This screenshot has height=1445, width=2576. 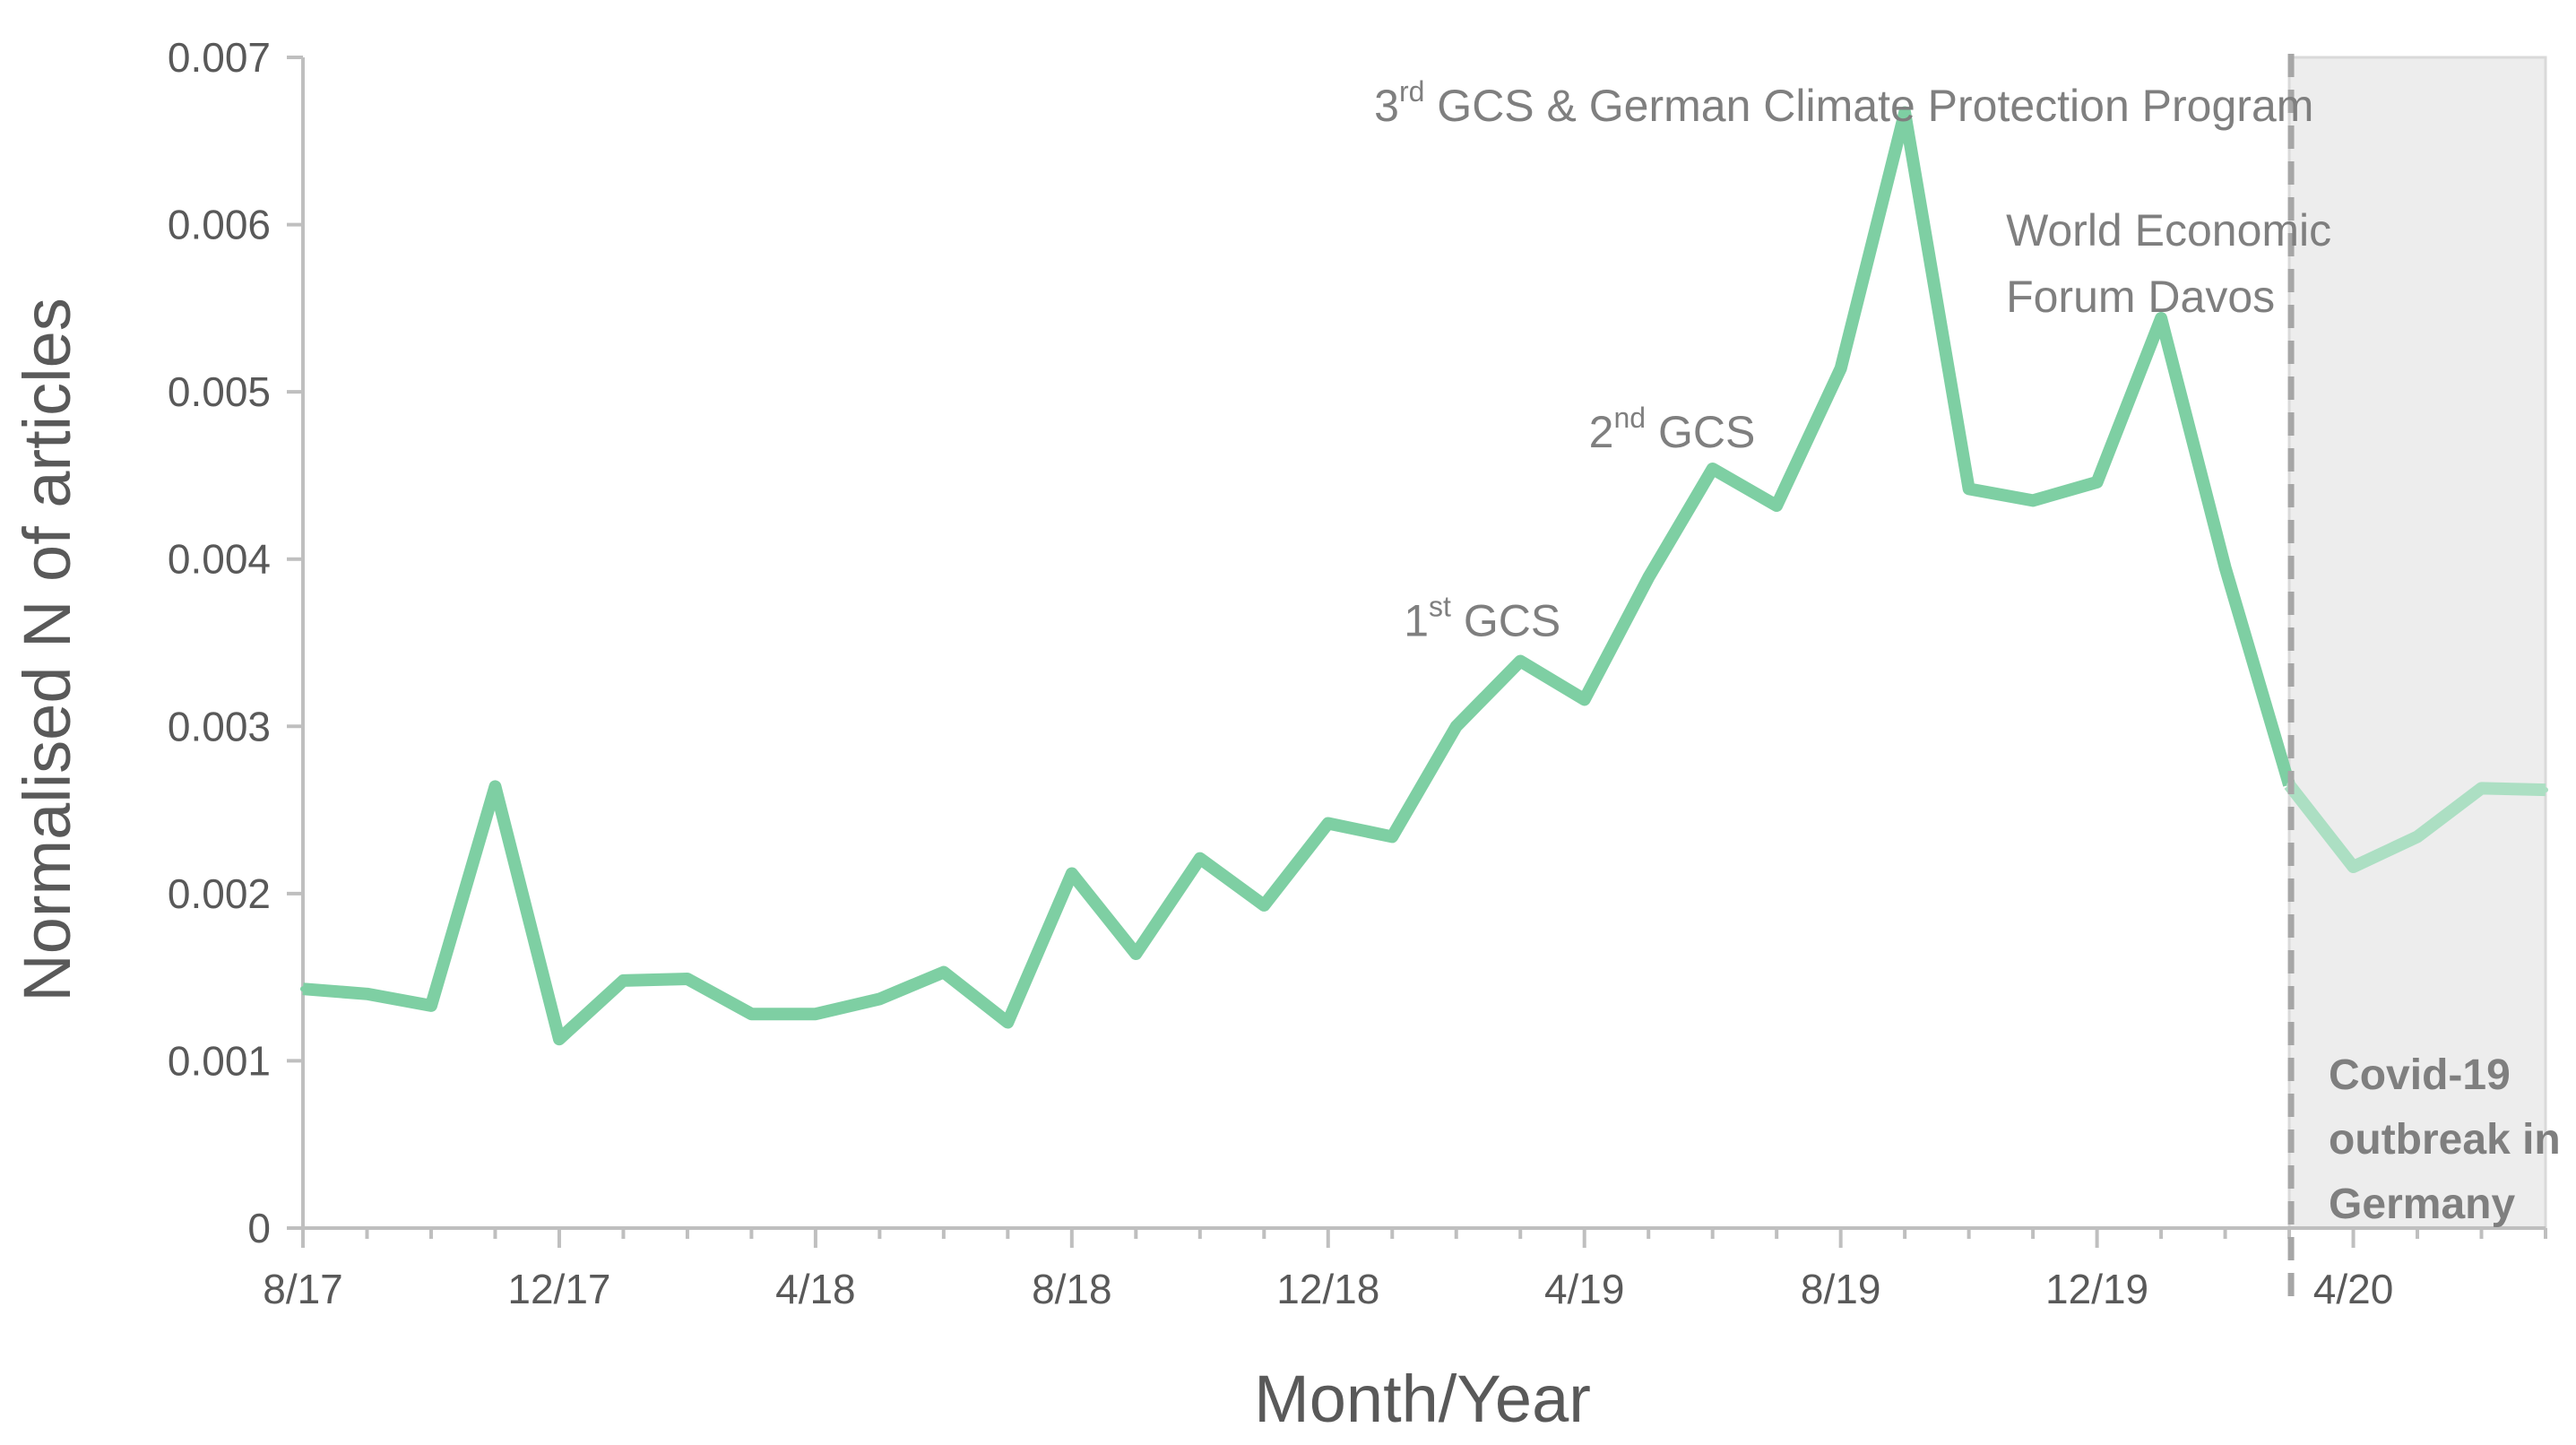 What do you see at coordinates (815, 1289) in the screenshot?
I see `x-tick-label: 4/18` at bounding box center [815, 1289].